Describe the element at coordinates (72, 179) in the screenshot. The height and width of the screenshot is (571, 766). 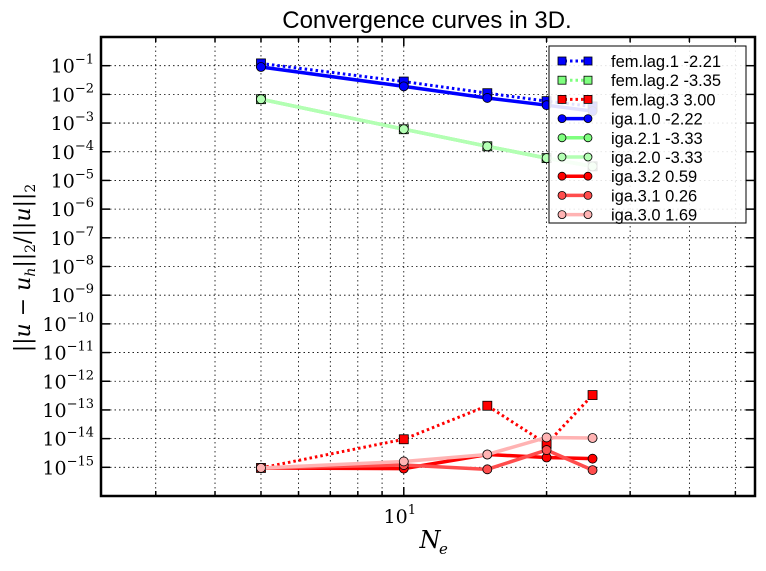
I see `y-tick-label: 10⁻⁵` at that location.